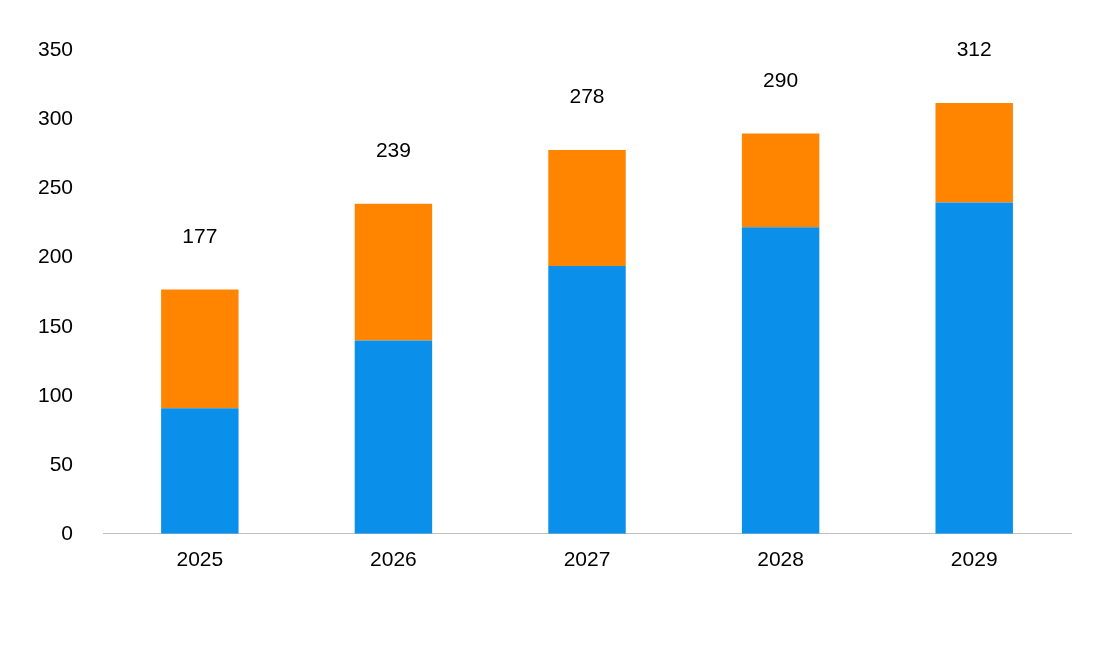  Describe the element at coordinates (974, 49) in the screenshot. I see `total-label: 312` at that location.